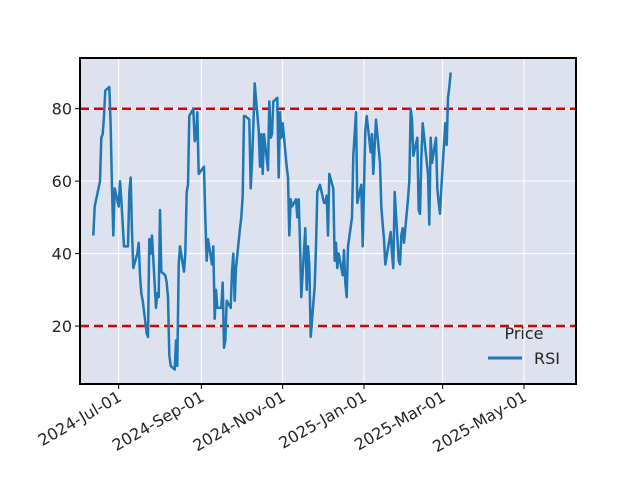 The width and height of the screenshot is (640, 480). What do you see at coordinates (523, 333) in the screenshot?
I see `legend-title: Price` at bounding box center [523, 333].